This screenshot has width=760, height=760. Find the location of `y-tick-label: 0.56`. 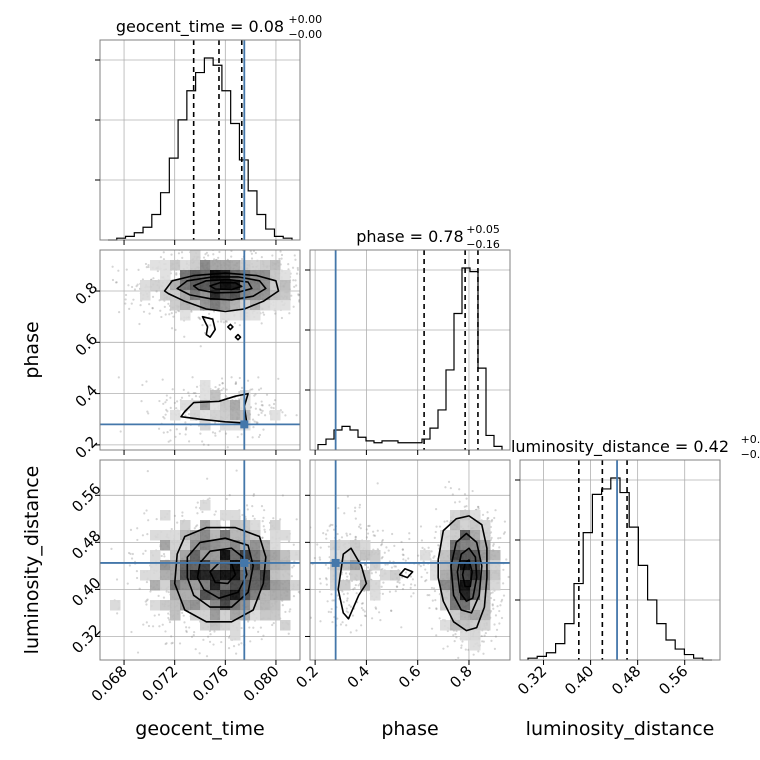

y-tick-label: 0.56 is located at coordinates (86, 498).